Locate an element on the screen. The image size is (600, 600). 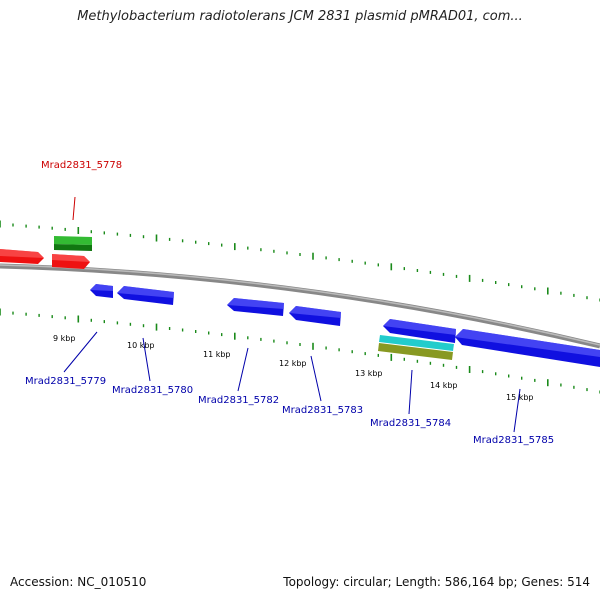
gene-label-5779: Mrad2831_5779 is located at coordinates (65, 381).